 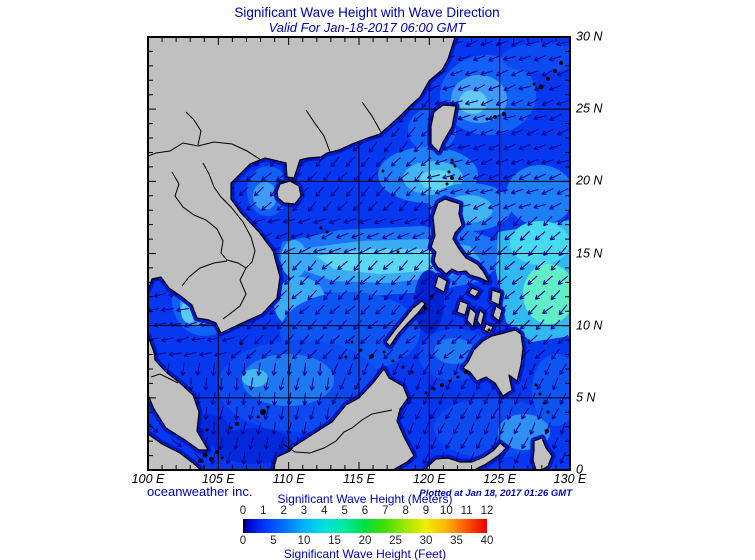 What do you see at coordinates (334, 541) in the screenshot?
I see `feet-tick: 15` at bounding box center [334, 541].